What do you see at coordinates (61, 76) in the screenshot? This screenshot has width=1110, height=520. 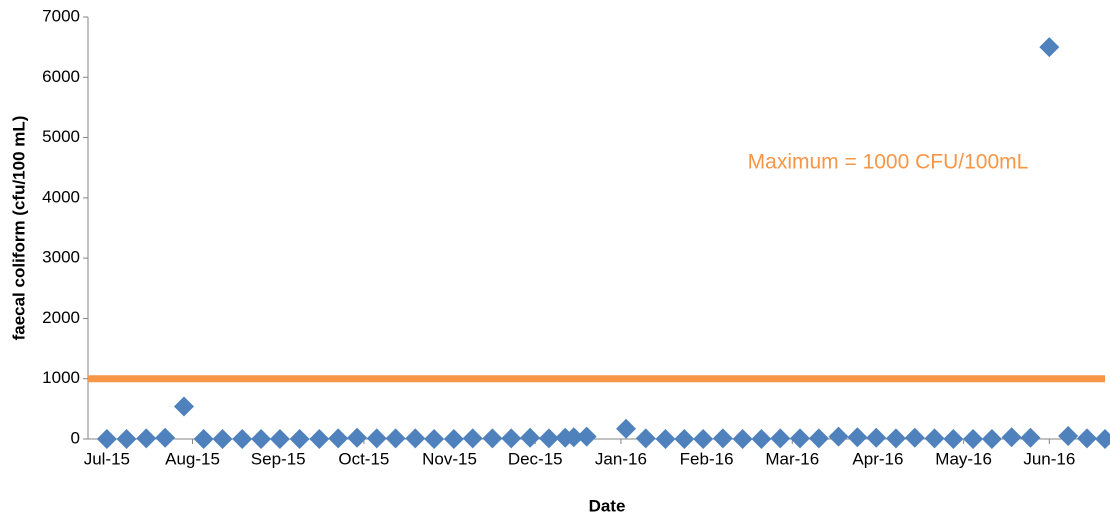 I see `y-tick-label: 6000` at bounding box center [61, 76].